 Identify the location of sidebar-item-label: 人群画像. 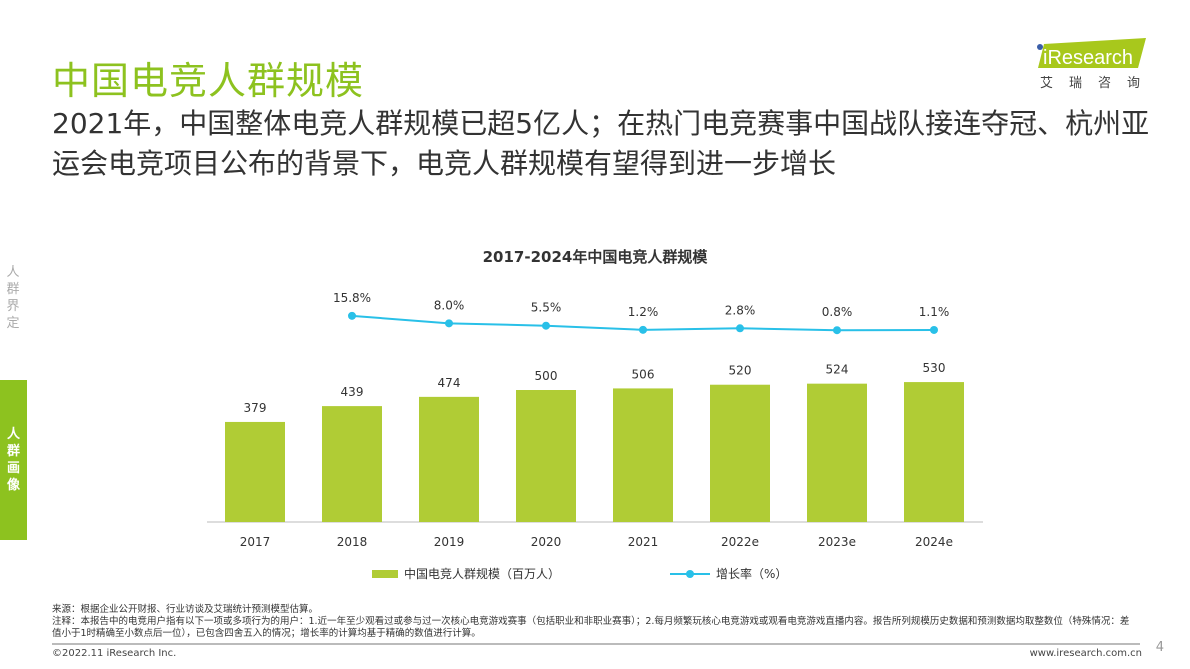
(13, 460).